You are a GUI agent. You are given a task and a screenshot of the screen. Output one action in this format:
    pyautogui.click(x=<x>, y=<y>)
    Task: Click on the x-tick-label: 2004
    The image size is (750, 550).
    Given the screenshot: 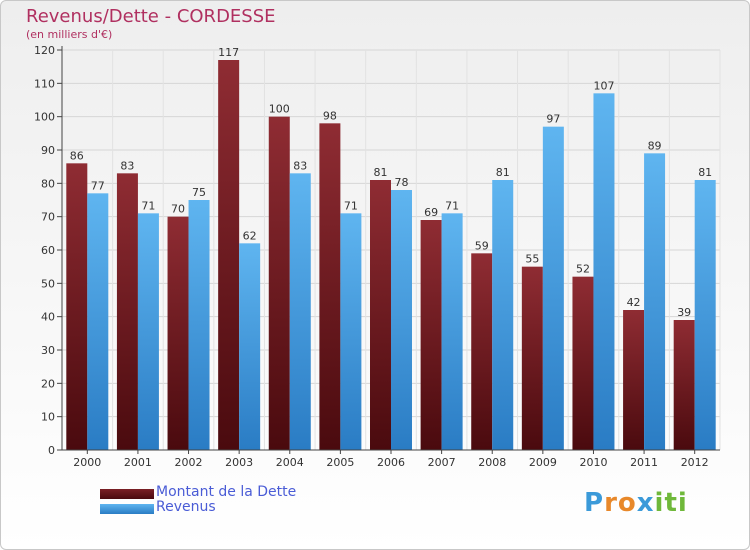 What is the action you would take?
    pyautogui.click(x=290, y=462)
    